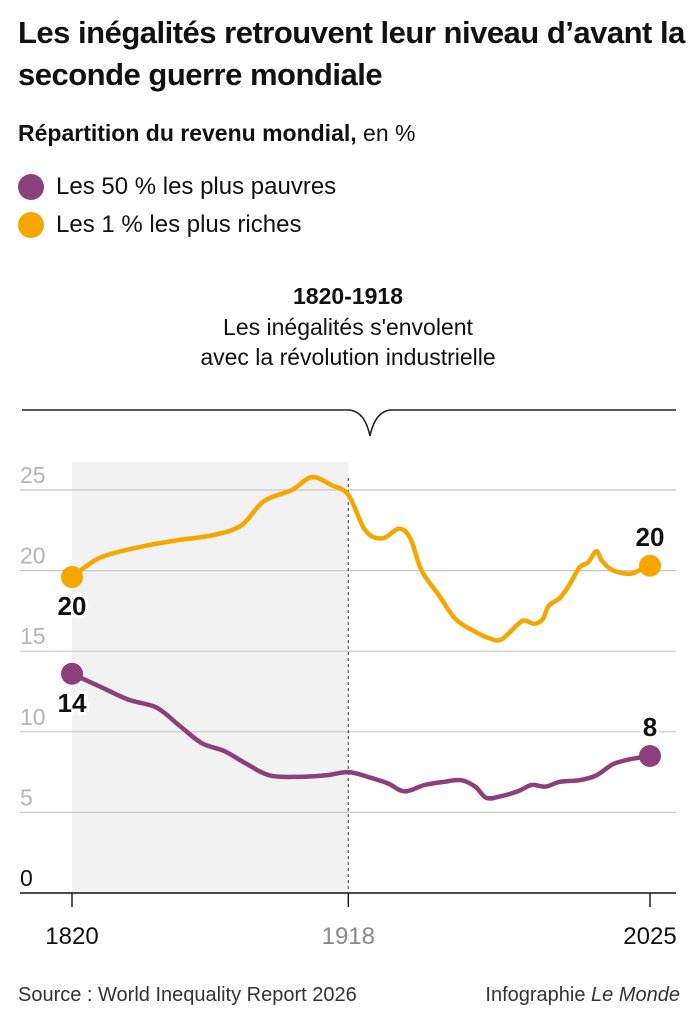 This screenshot has height=1024, width=696. Describe the element at coordinates (33, 475) in the screenshot. I see `y-tick-label: 25` at that location.